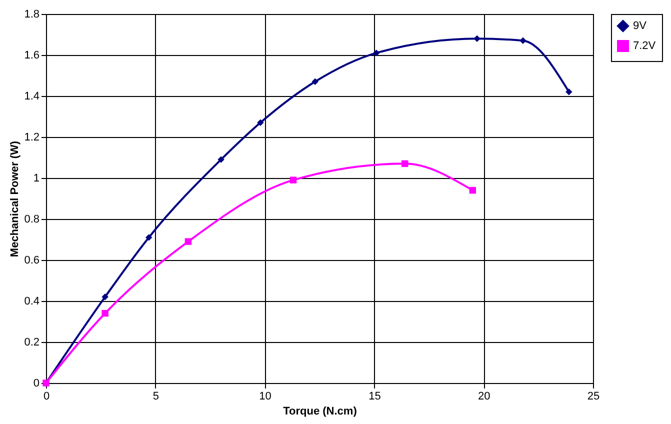 Image resolution: width=671 pixels, height=424 pixels. Describe the element at coordinates (320, 412) in the screenshot. I see `x-axis-title: Torque (N.cm)` at that location.